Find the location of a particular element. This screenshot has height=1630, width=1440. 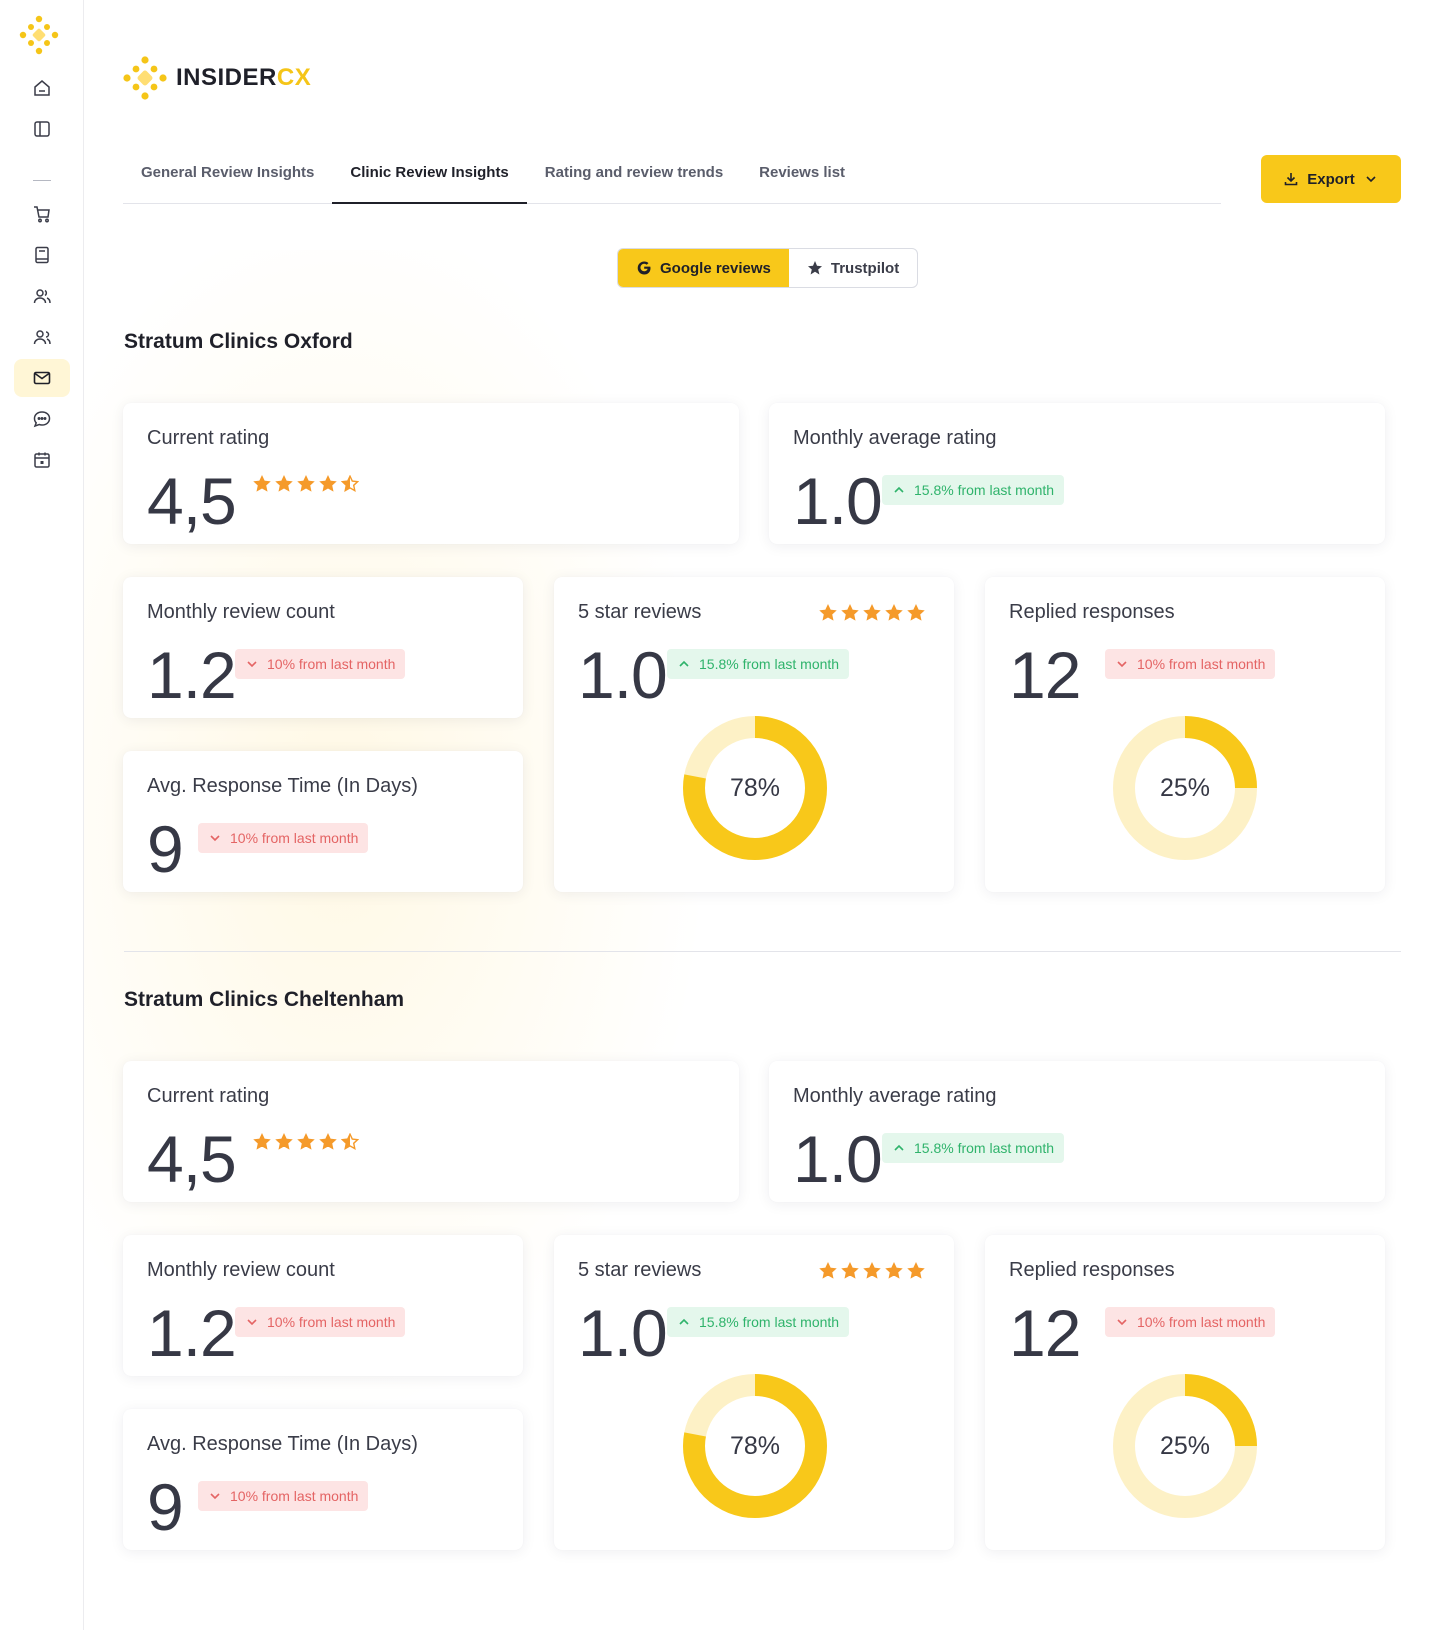

donut-percent-label: 25% is located at coordinates (1185, 787).